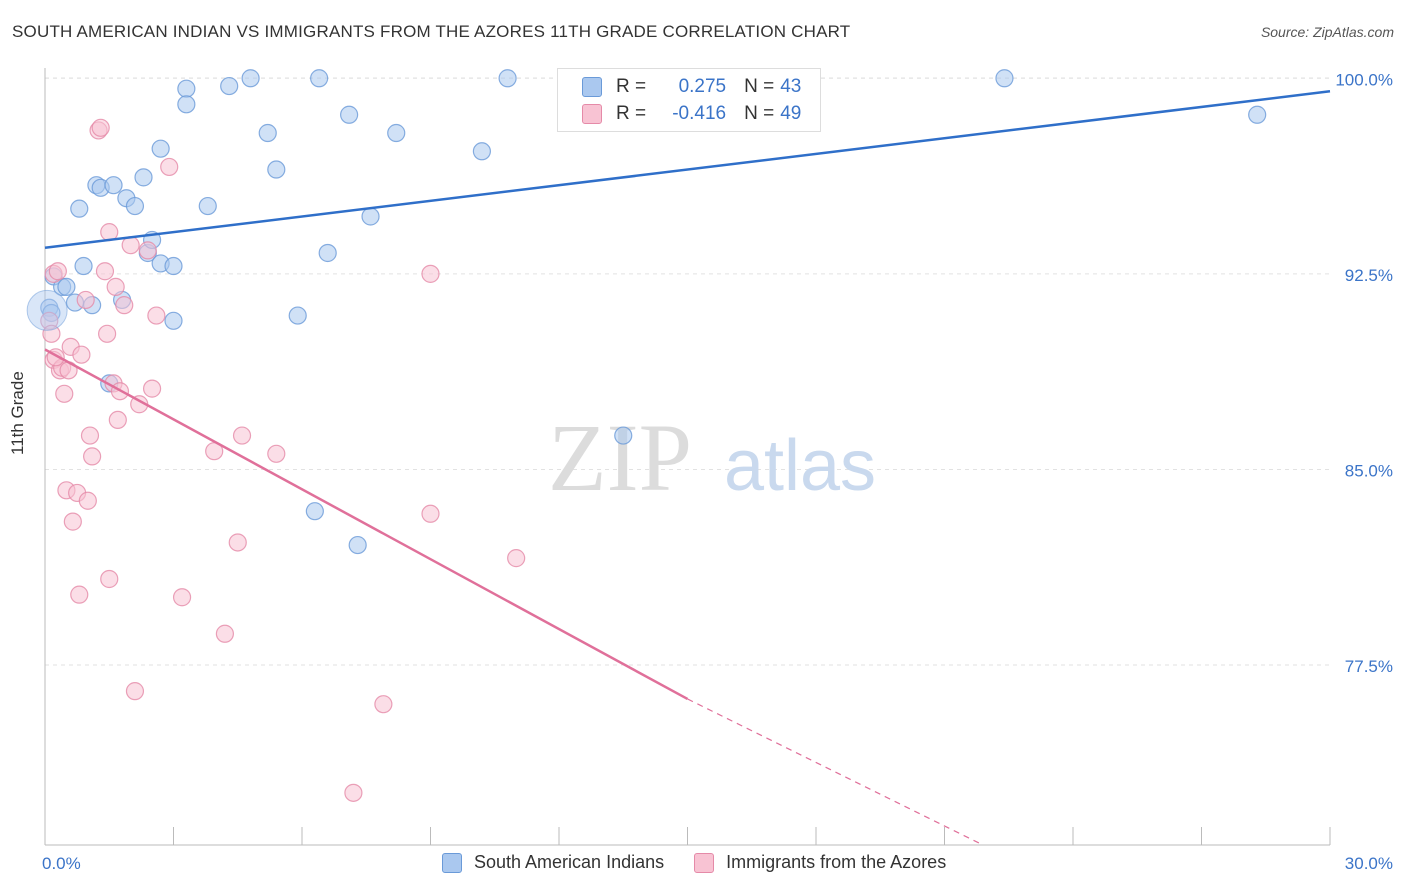 The width and height of the screenshot is (1406, 892). What do you see at coordinates (592, 87) in the screenshot?
I see `blue-swatch` at bounding box center [592, 87].